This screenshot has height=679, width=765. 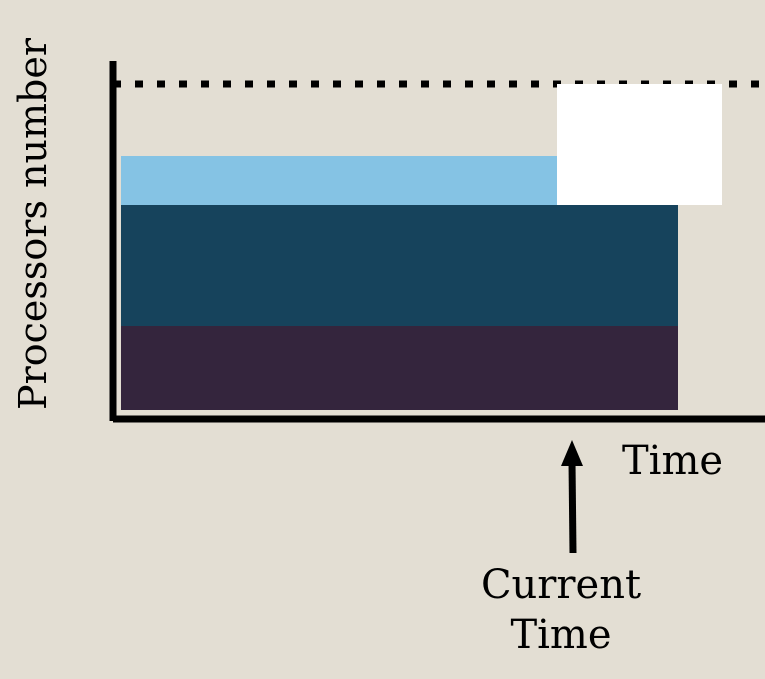 What do you see at coordinates (33, 224) in the screenshot?
I see `y-axis-label: Processors number` at bounding box center [33, 224].